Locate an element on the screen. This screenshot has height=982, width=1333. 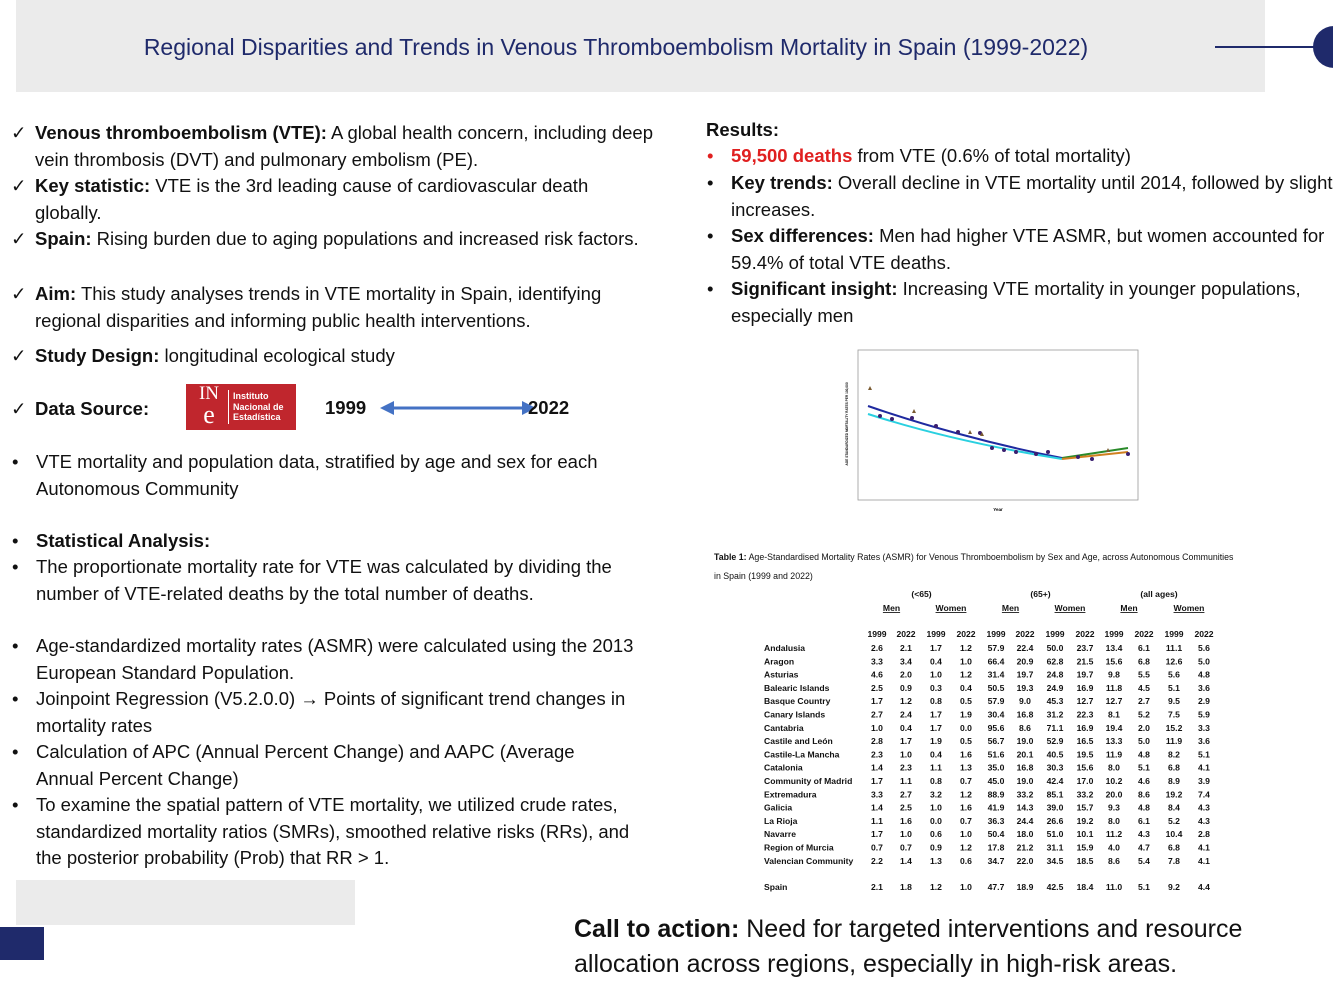
row-label: Navarre is located at coordinates (780, 834).